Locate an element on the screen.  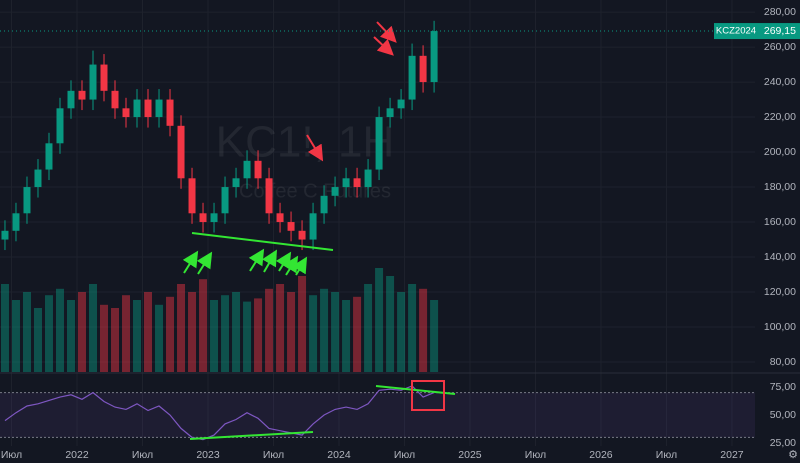
rsi-line is located at coordinates (219, 413).